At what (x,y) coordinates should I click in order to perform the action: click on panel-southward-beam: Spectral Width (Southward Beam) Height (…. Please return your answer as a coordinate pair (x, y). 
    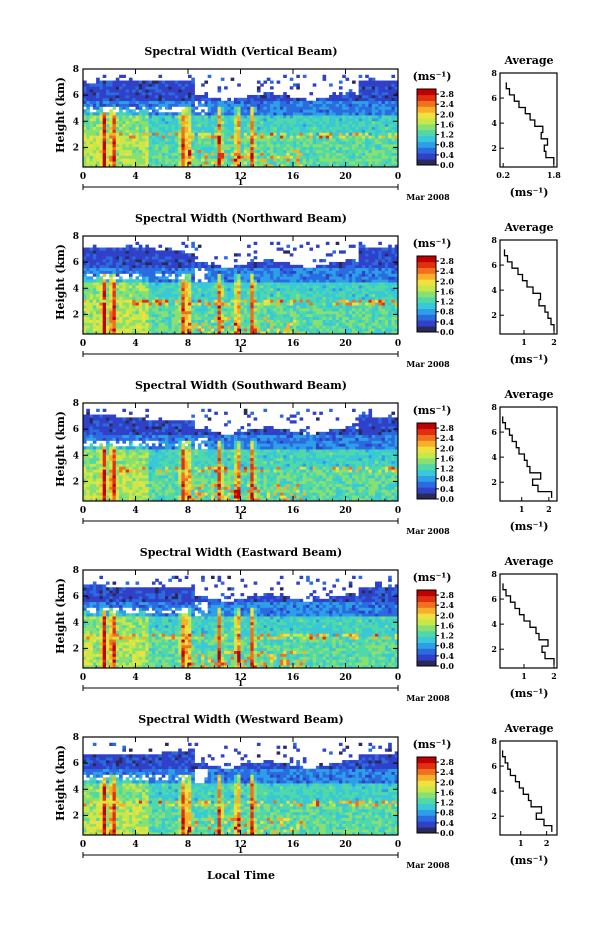
    Looking at the image, I should click on (306, 457).